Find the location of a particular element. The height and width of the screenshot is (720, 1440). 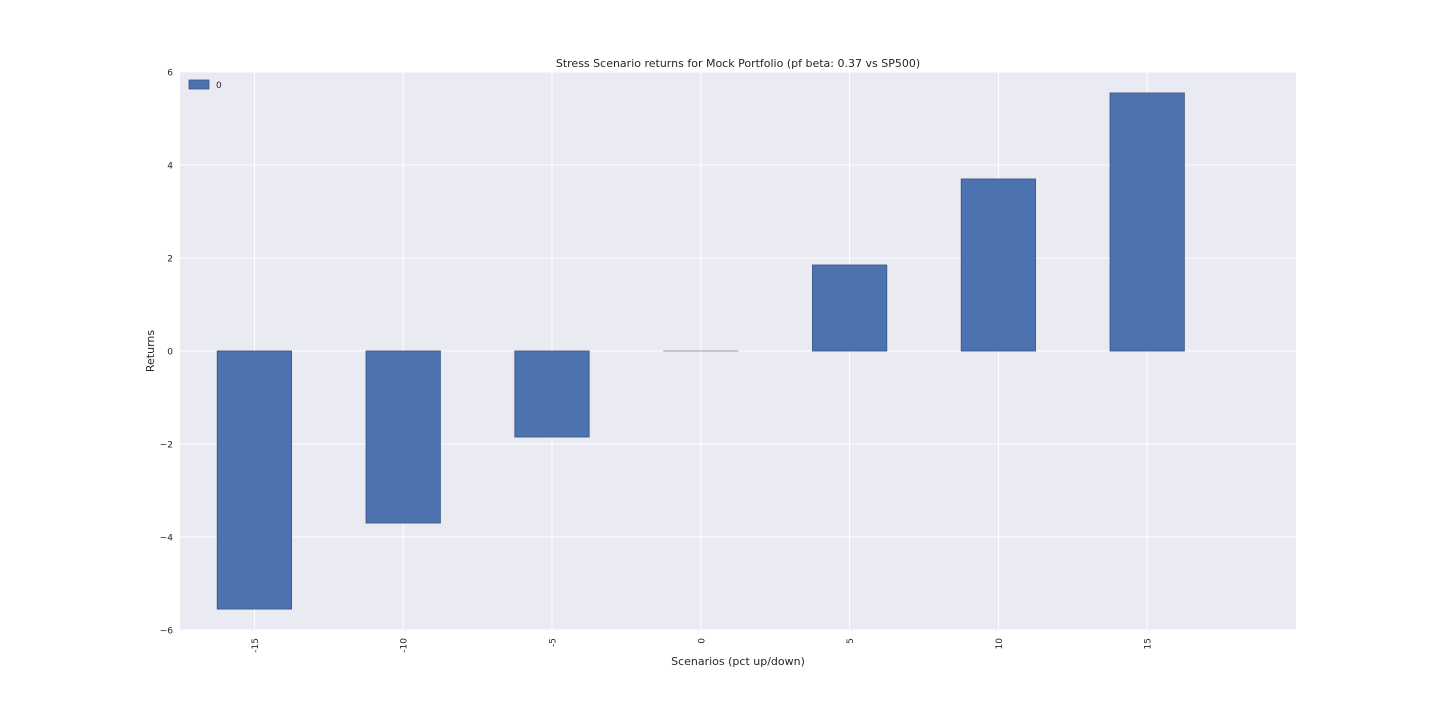

x-tick-labels: -15 -10 -5 0 5 10 15 is located at coordinates (702, 645).